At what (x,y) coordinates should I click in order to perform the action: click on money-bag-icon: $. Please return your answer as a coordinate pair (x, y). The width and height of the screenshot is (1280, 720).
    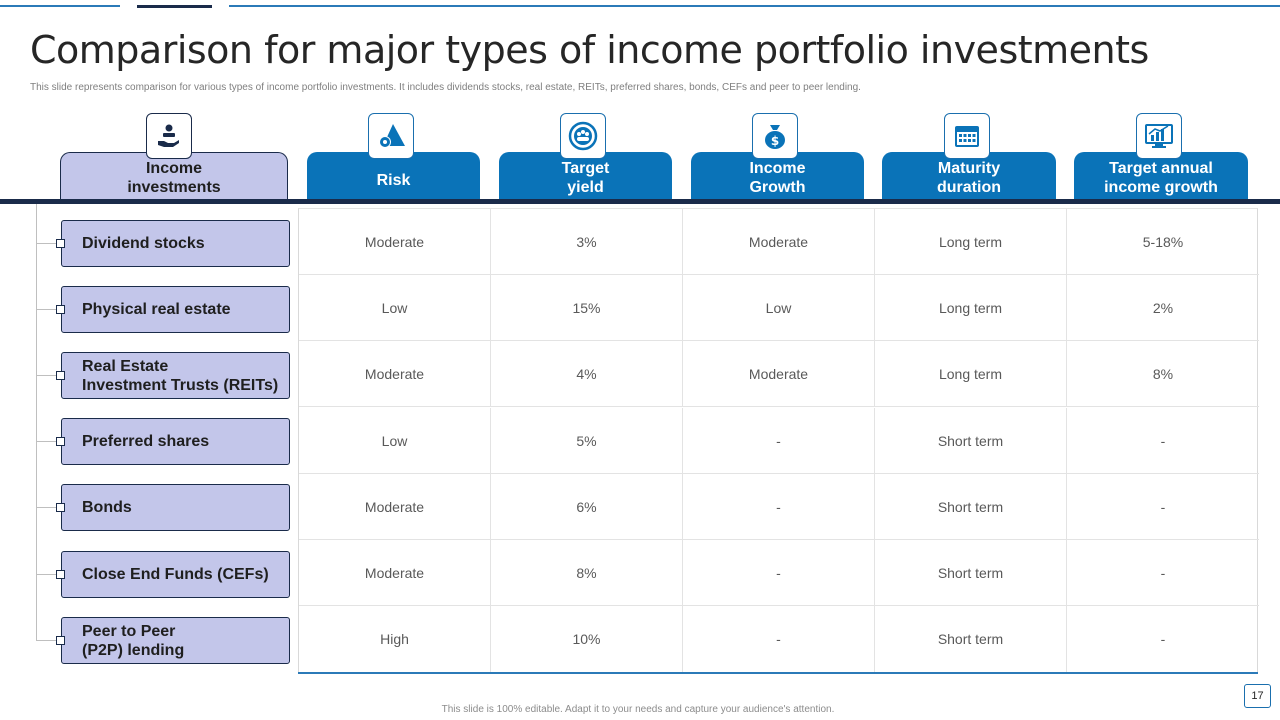
    Looking at the image, I should click on (775, 136).